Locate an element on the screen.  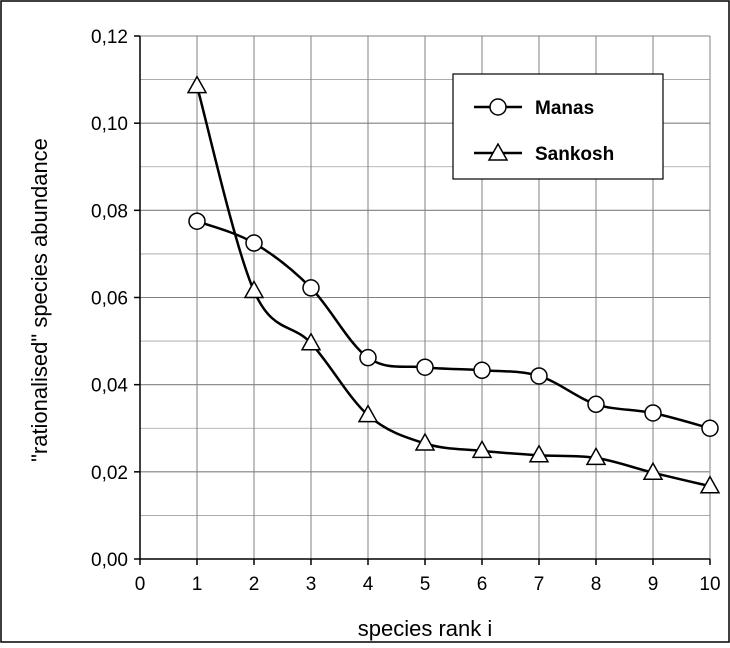
y-tick-label: 0,12 is located at coordinates (109, 37).